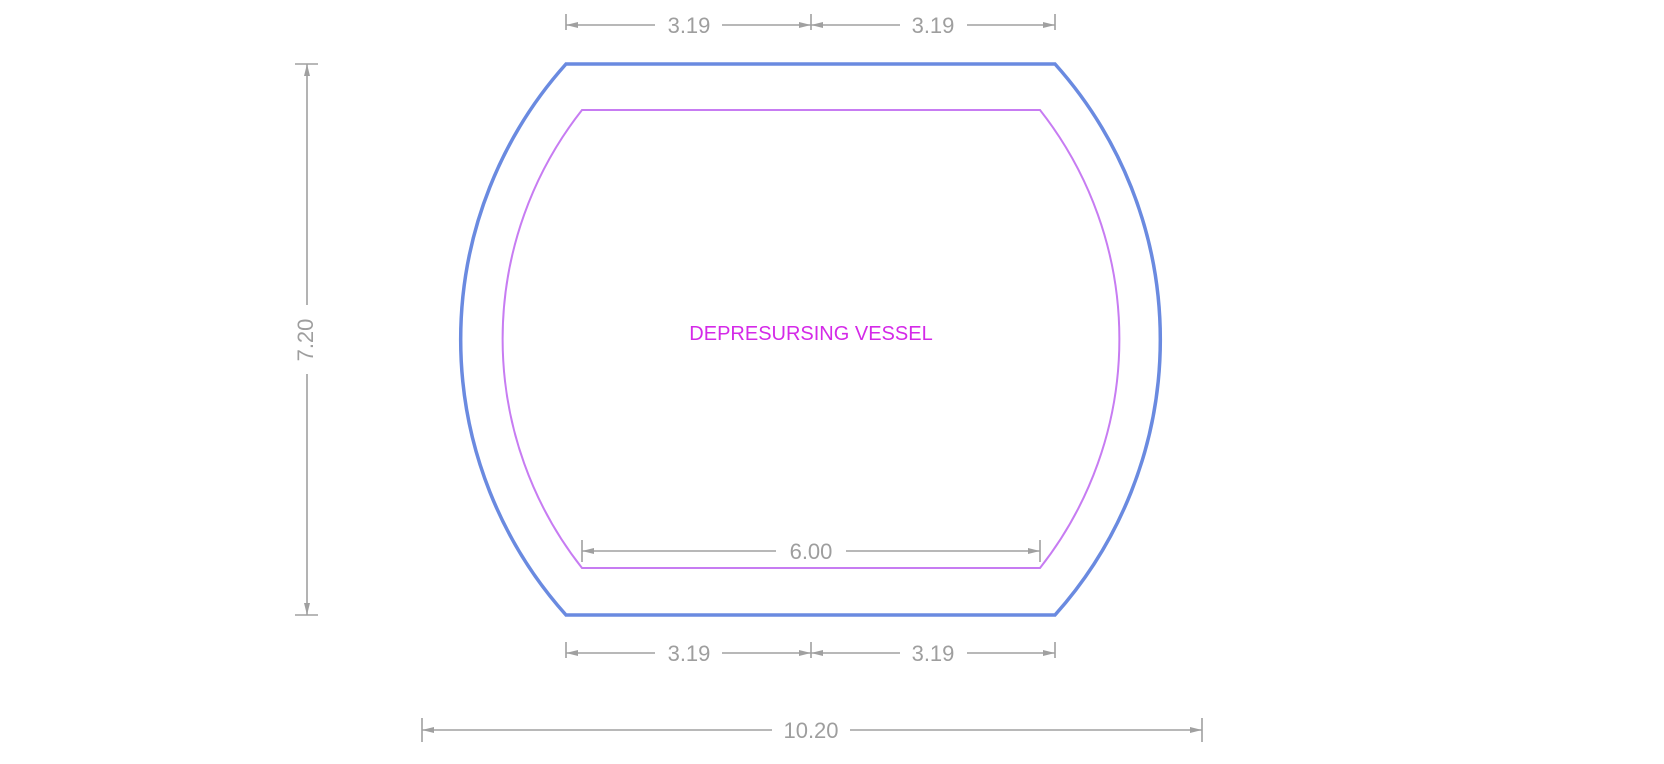  I want to click on top-left-dimension-label: 3.19, so click(689, 25).